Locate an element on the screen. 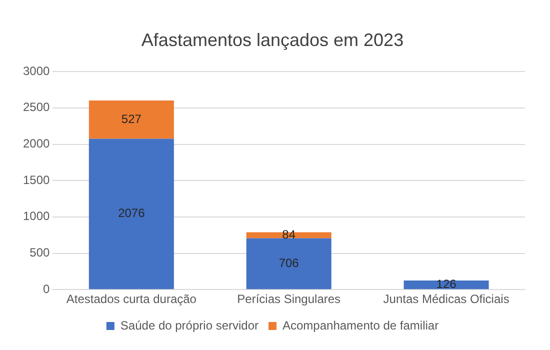  legend-label: Acompanhamento de familiar is located at coordinates (360, 325).